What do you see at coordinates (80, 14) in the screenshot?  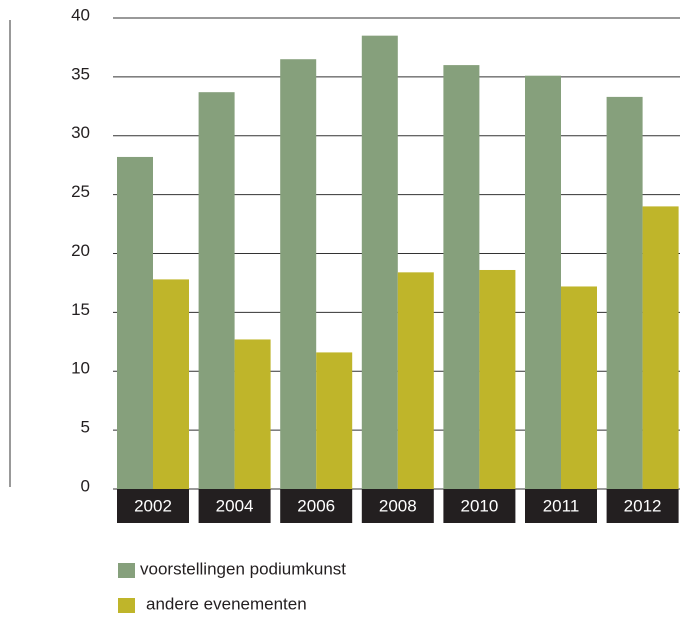 I see `y-tick-label: 40` at bounding box center [80, 14].